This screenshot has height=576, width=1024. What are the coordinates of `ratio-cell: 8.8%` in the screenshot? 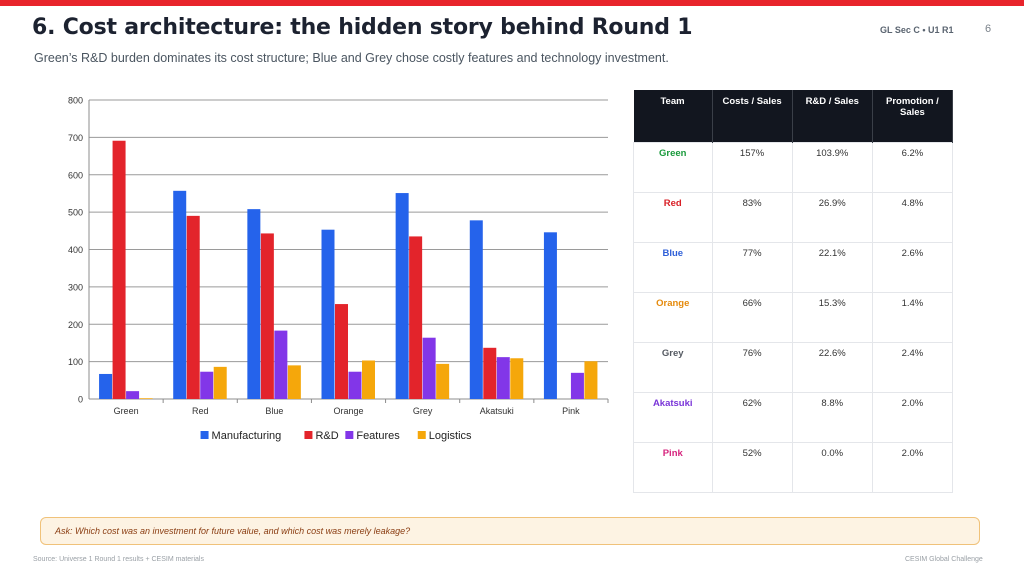 It's located at (832, 417).